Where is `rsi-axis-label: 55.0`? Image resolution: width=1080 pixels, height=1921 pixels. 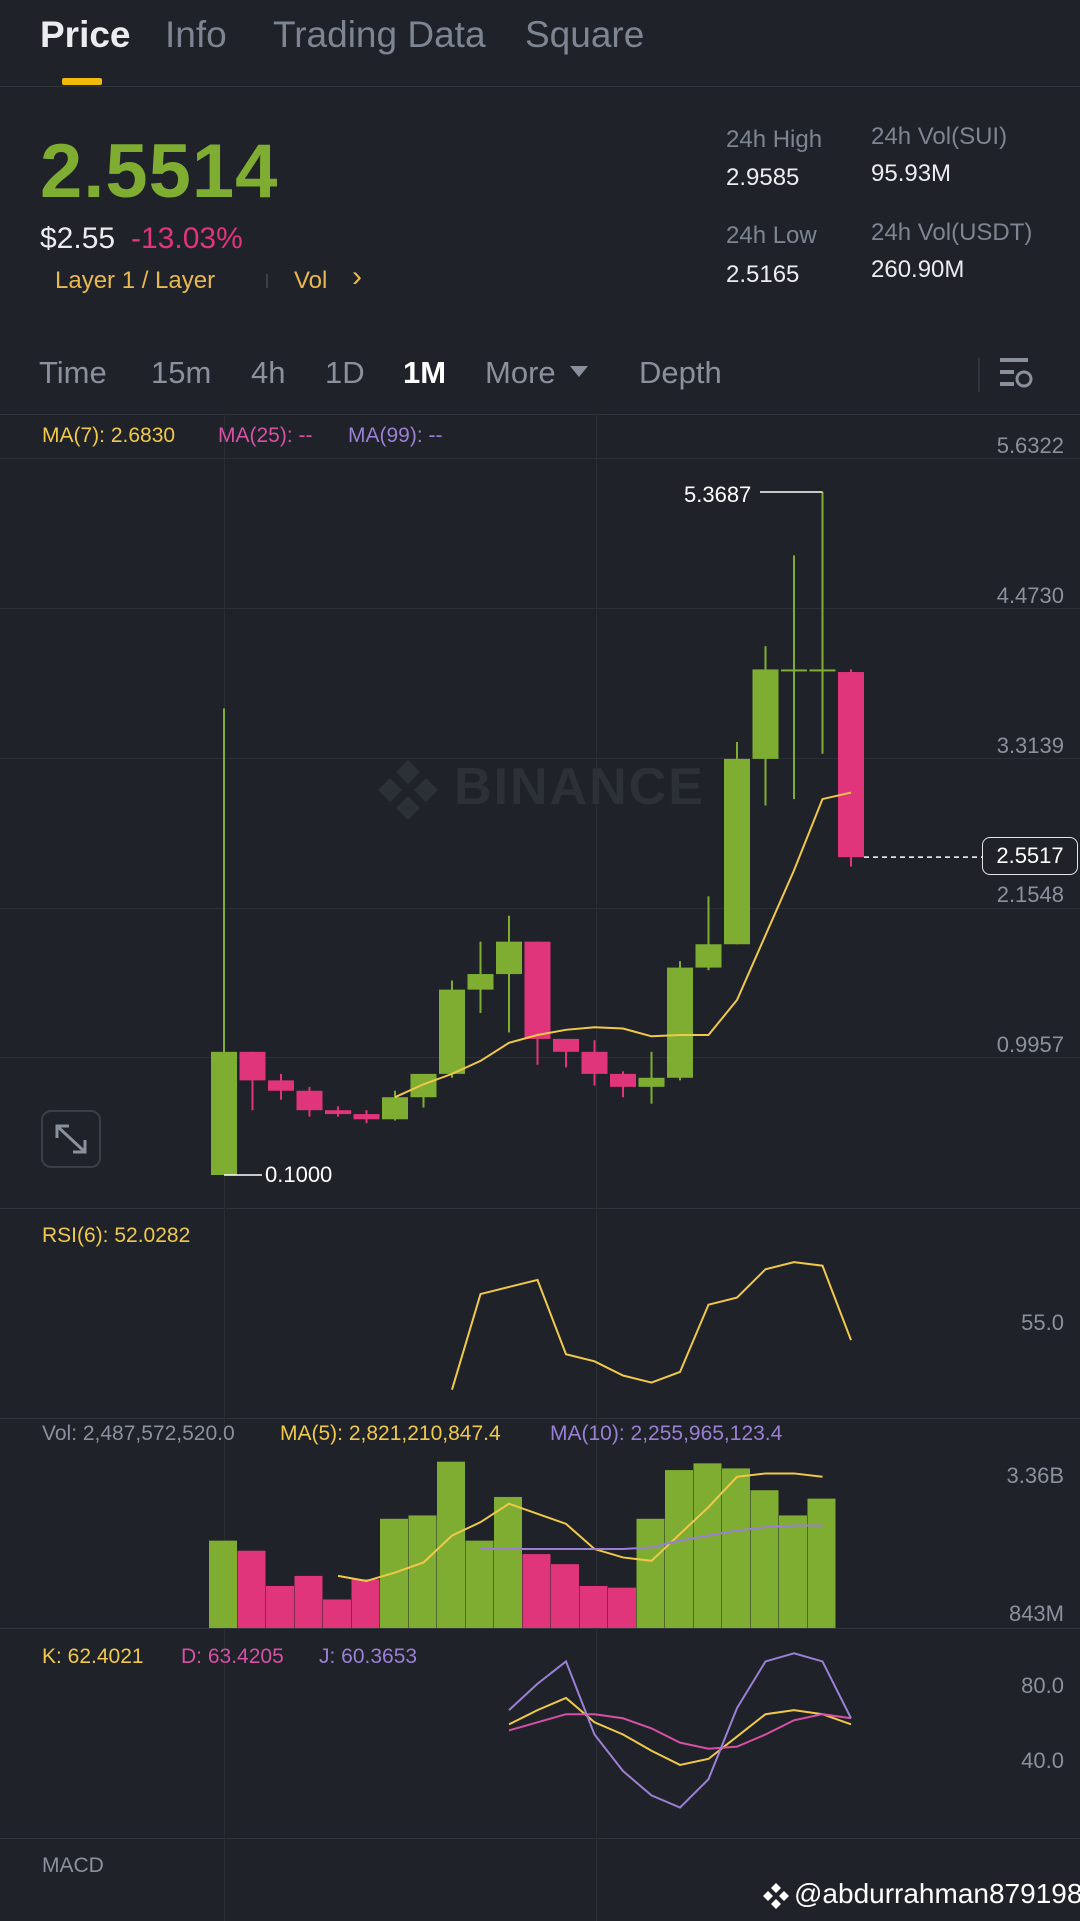 rsi-axis-label: 55.0 is located at coordinates (1042, 1322).